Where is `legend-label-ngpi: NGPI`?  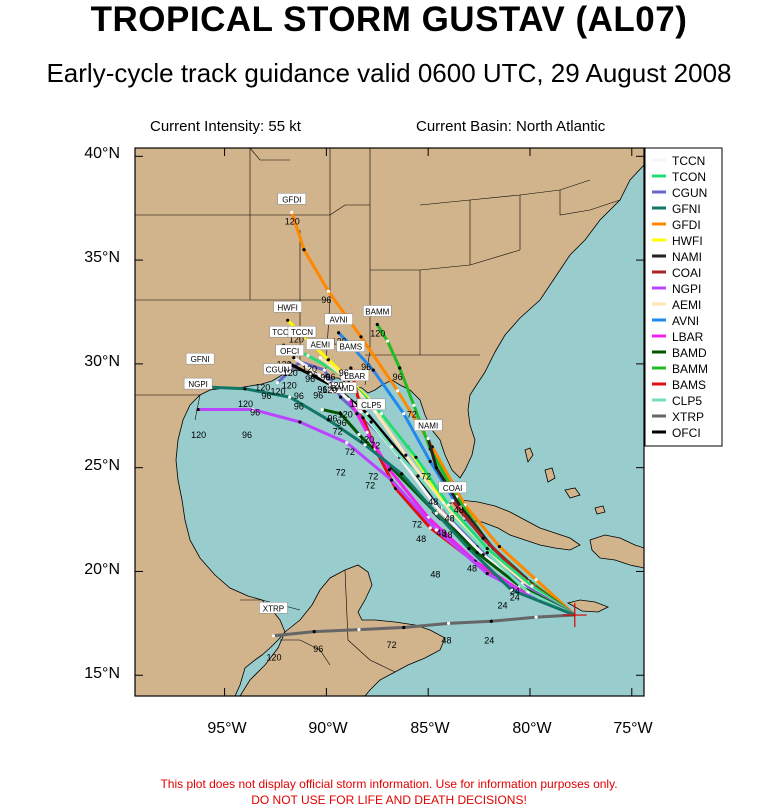 legend-label-ngpi: NGPI is located at coordinates (686, 289).